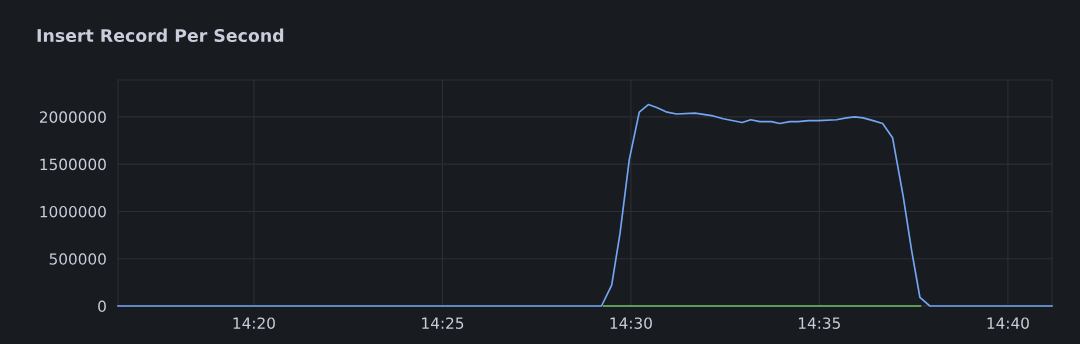  I want to click on x-tick-label: 14:35, so click(819, 323).